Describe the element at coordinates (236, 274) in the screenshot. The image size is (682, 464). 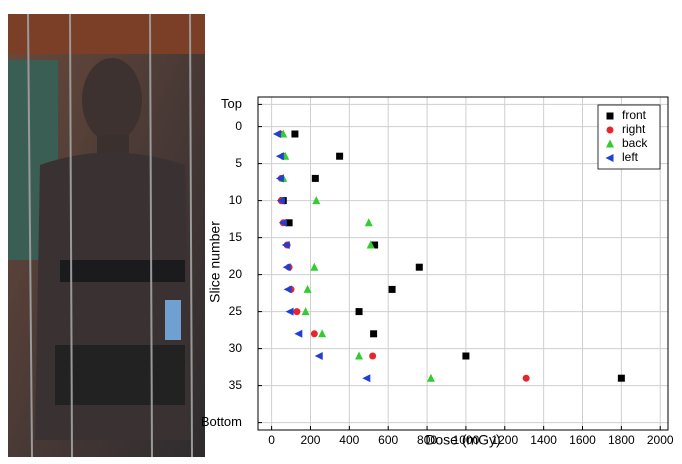
I see `y-tick-label: 20` at that location.